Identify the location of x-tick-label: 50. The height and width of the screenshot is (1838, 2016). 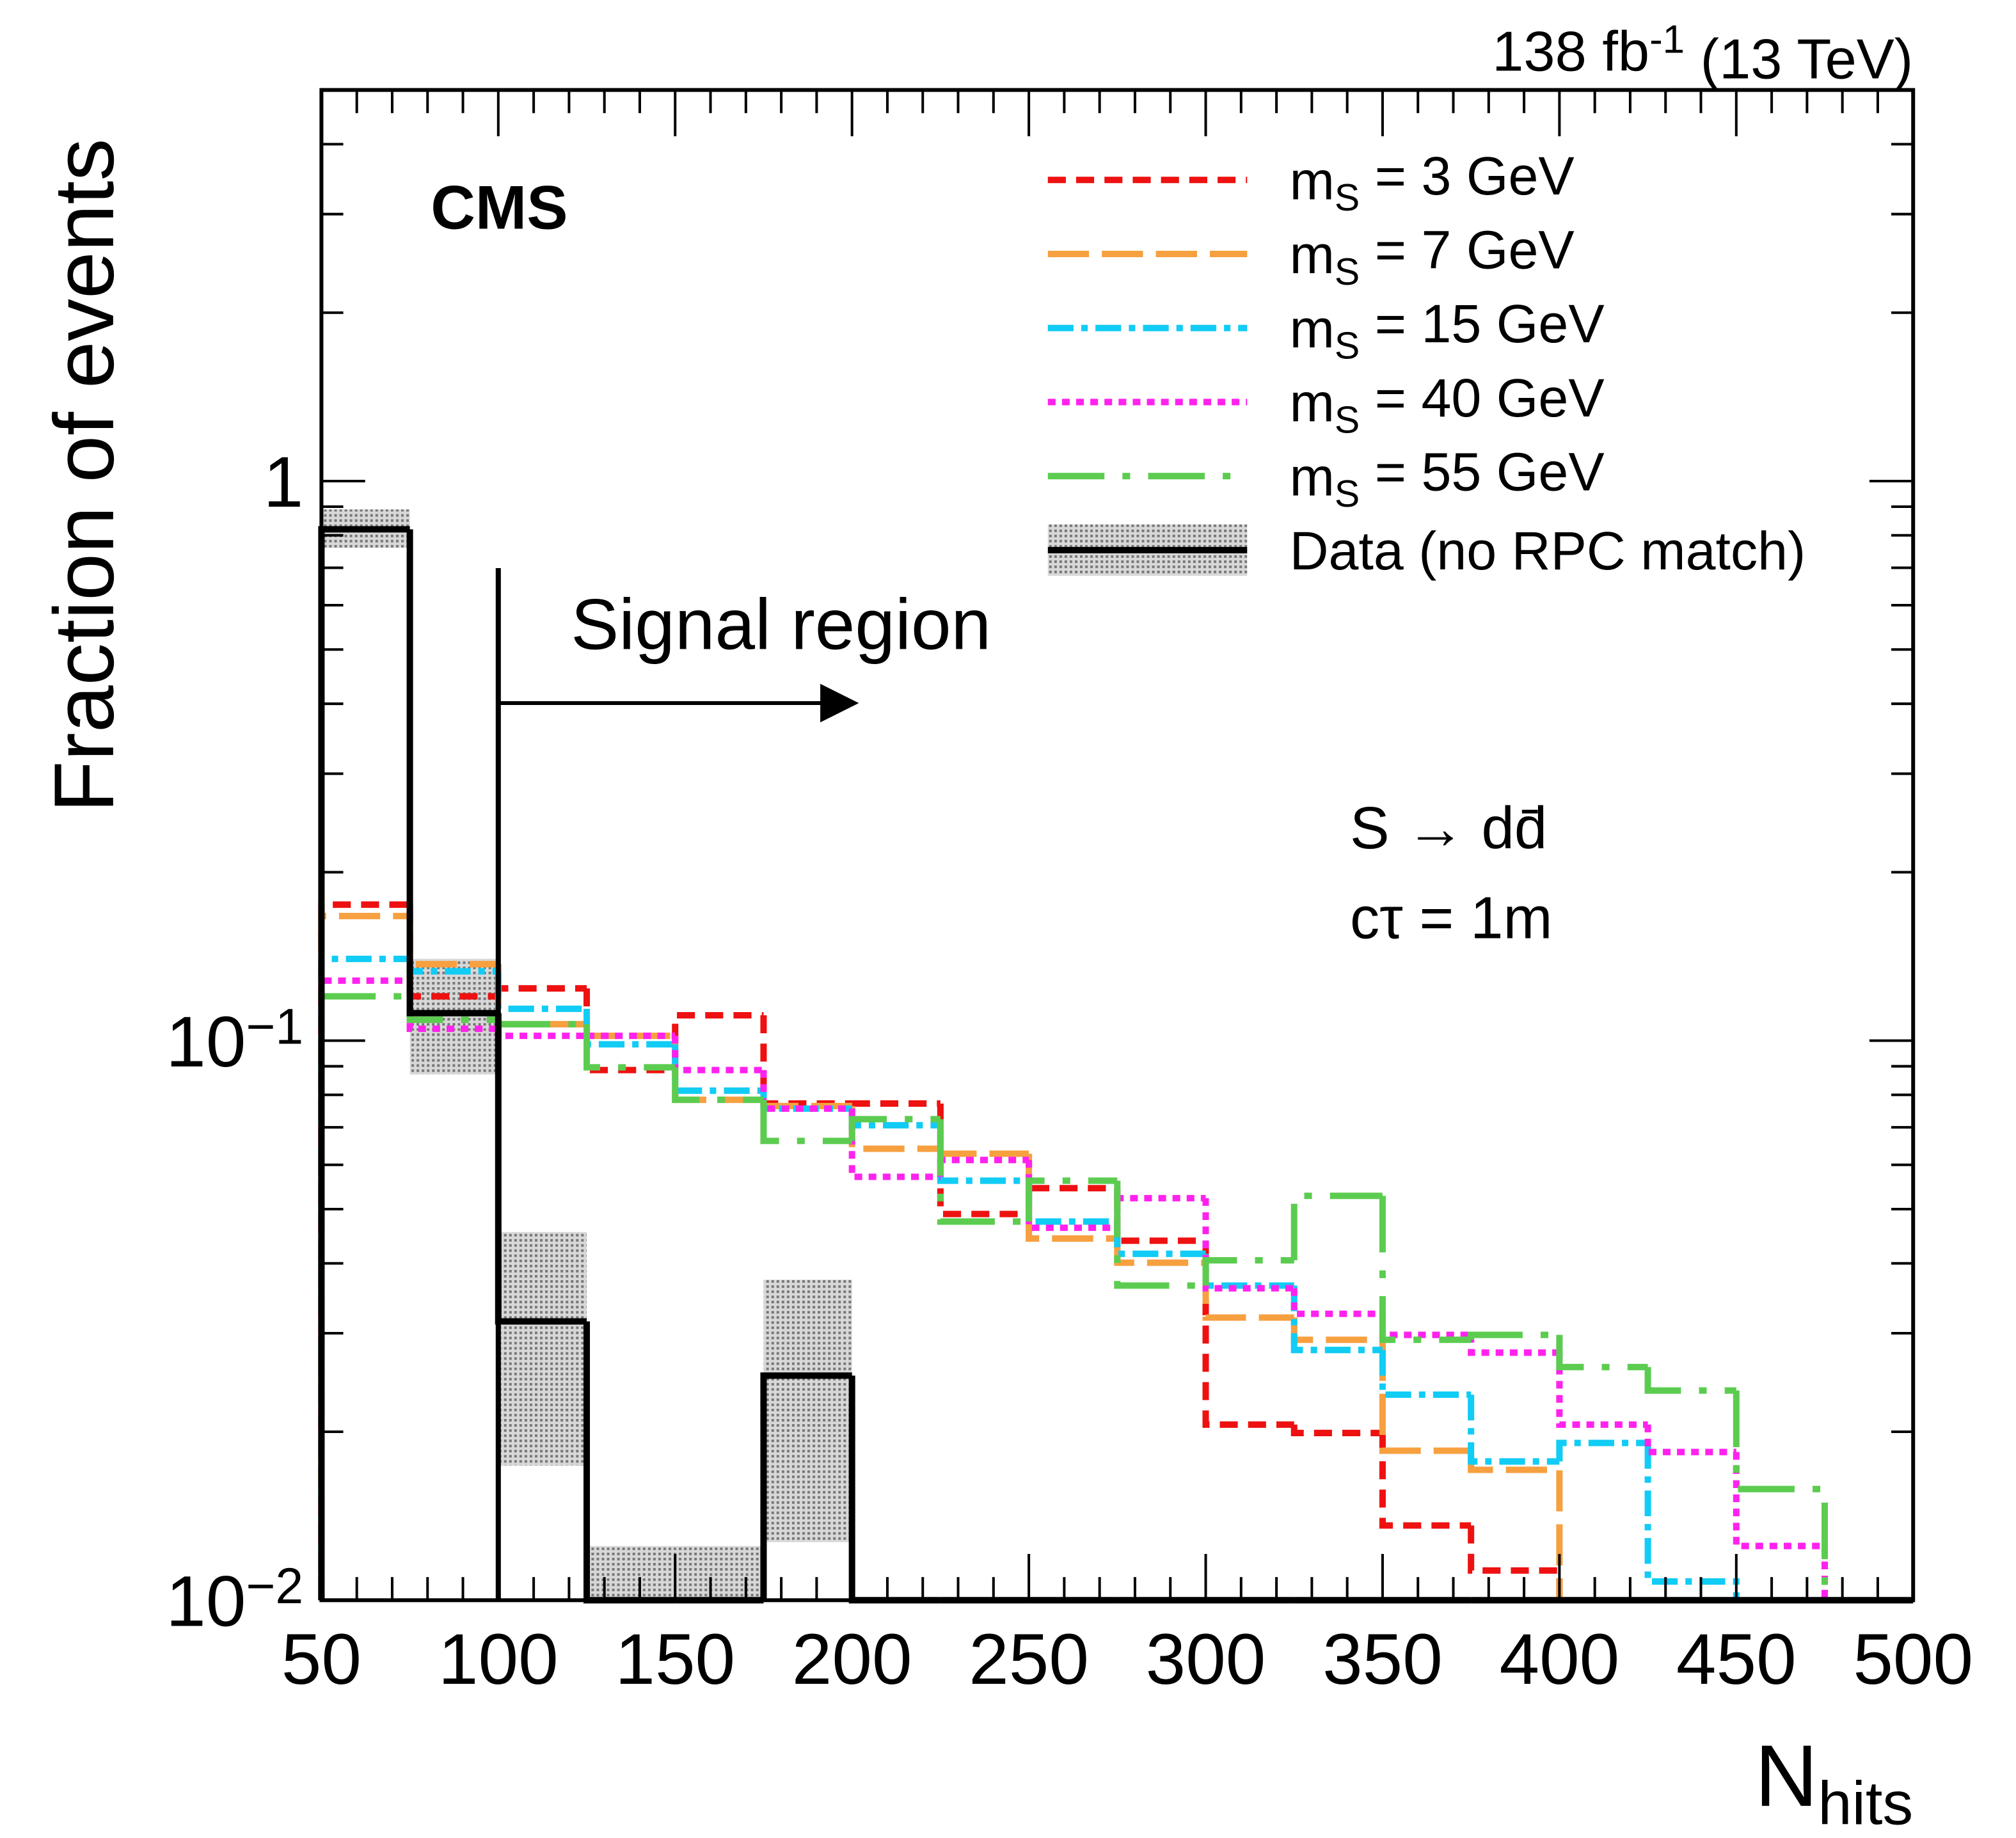
(321, 1659).